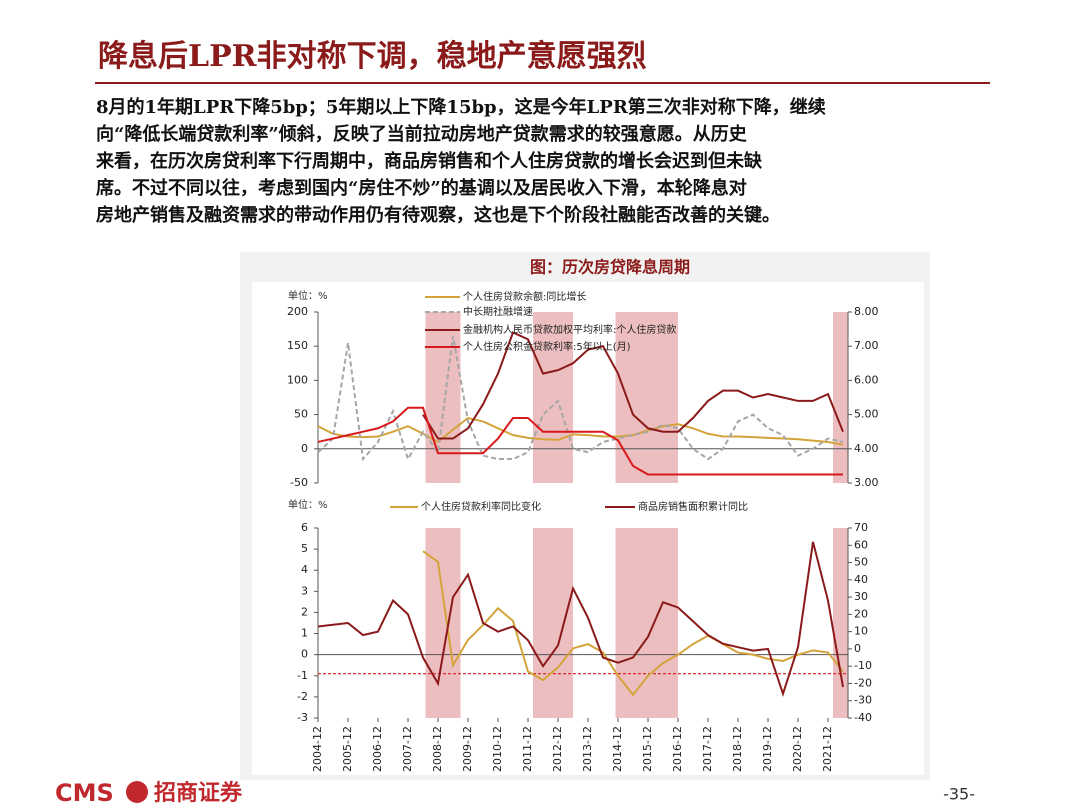  Describe the element at coordinates (617, 749) in the screenshot. I see `x-tick-label: 2014-12` at that location.